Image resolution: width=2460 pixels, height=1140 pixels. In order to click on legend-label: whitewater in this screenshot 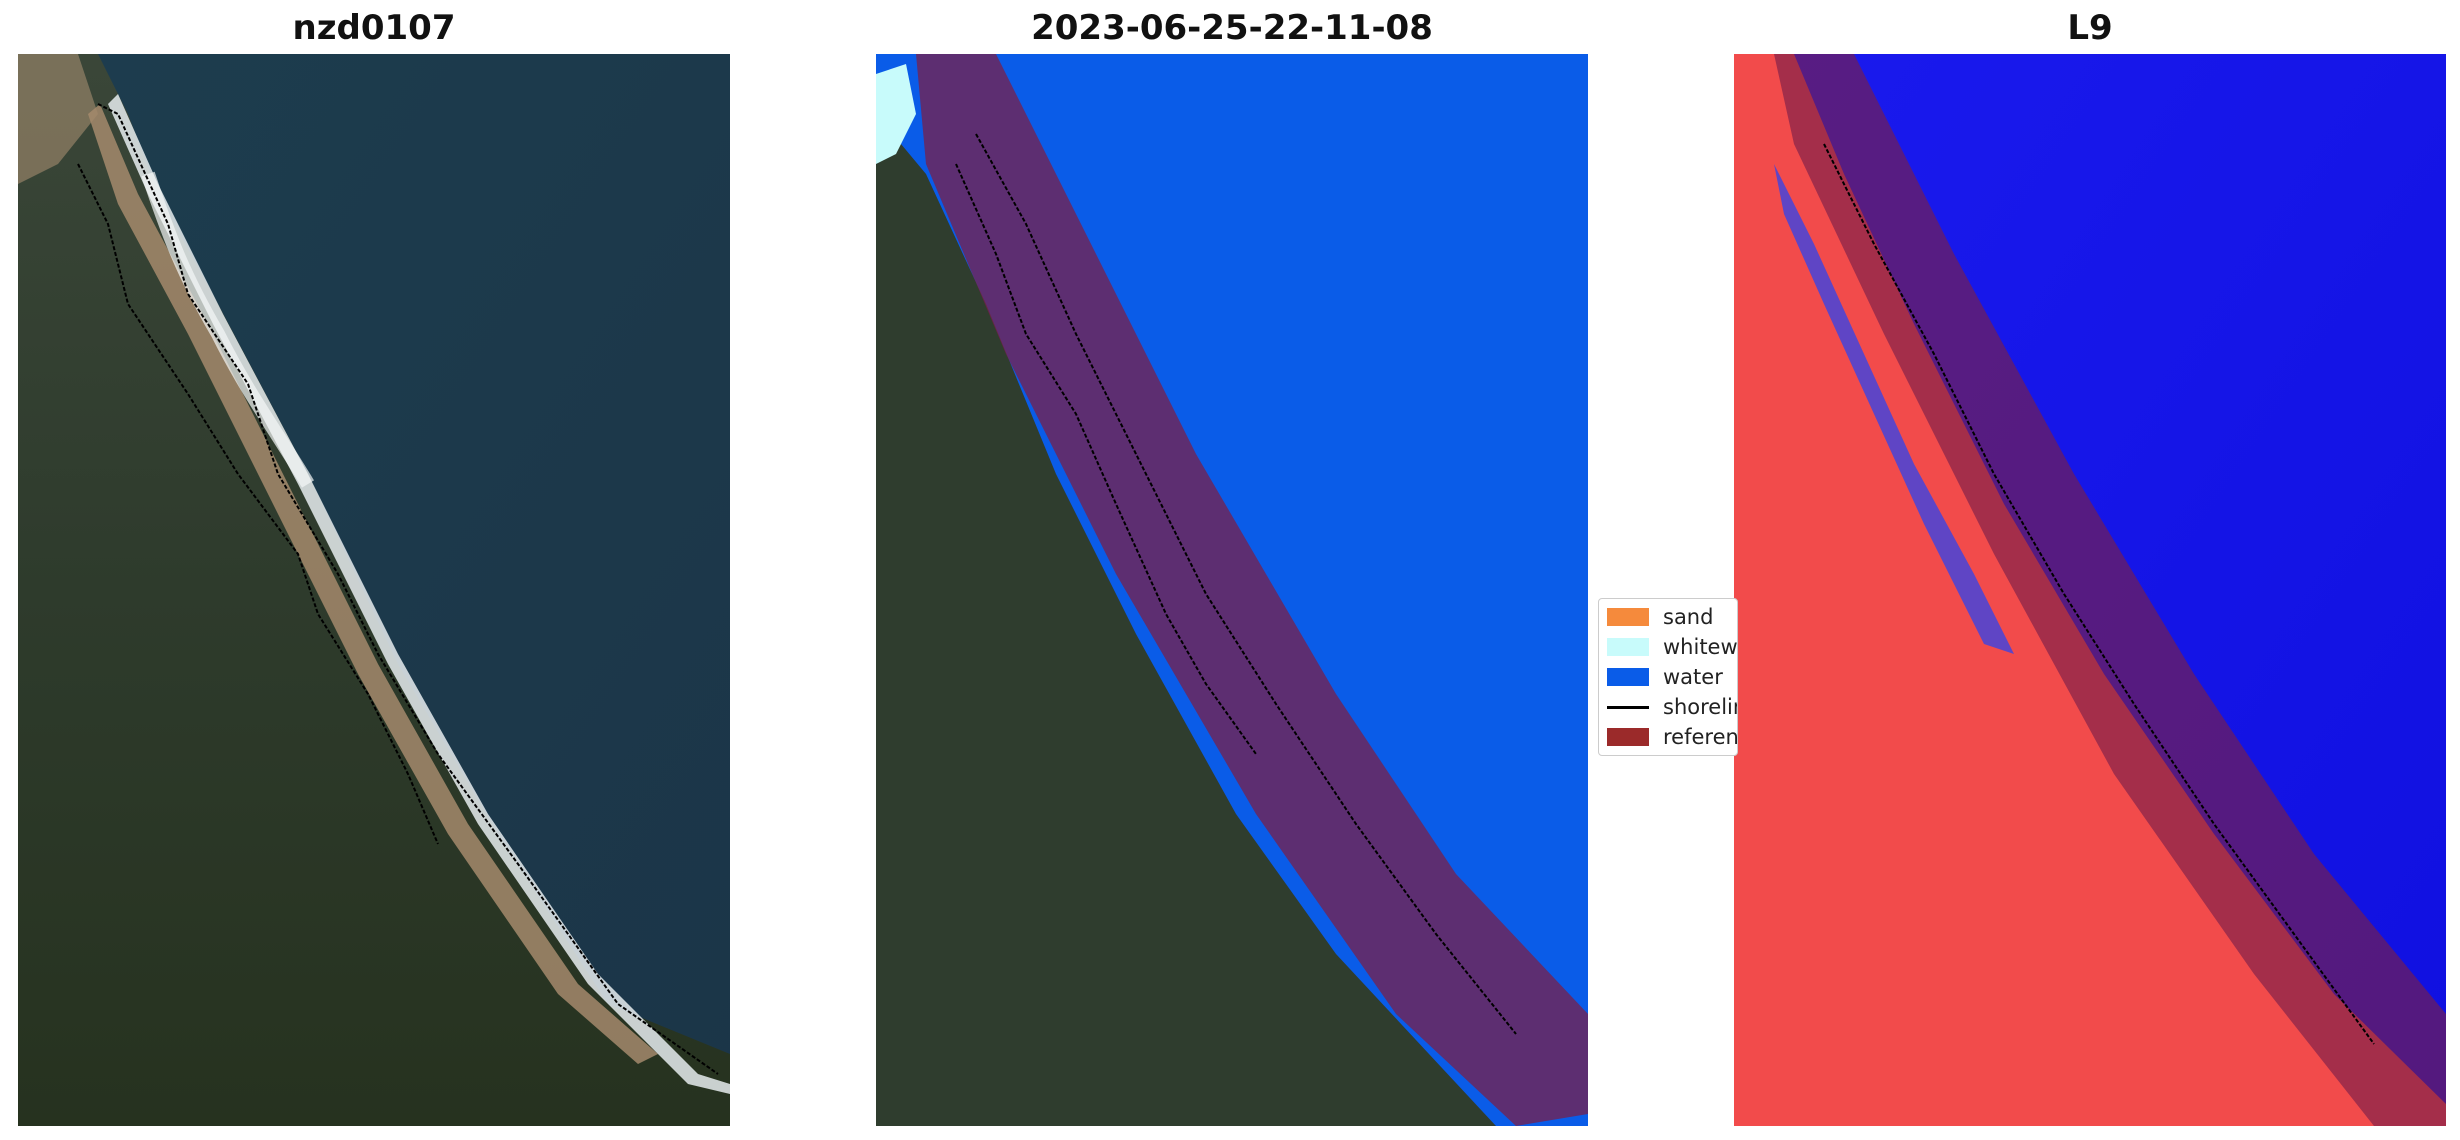, I will do `click(1700, 647)`.